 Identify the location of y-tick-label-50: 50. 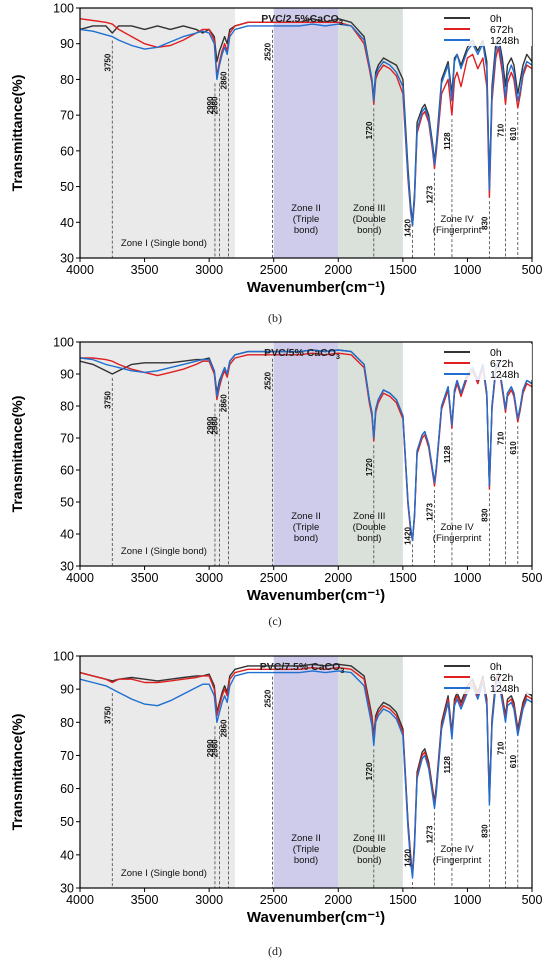
(67, 503).